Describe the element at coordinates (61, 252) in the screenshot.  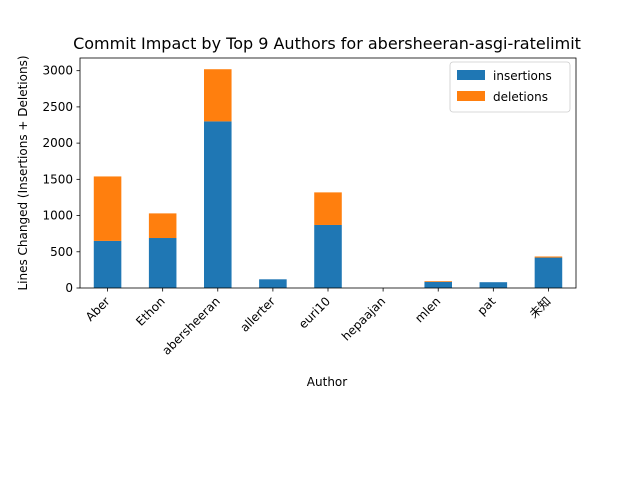
I see `y-tick-label: 500` at that location.